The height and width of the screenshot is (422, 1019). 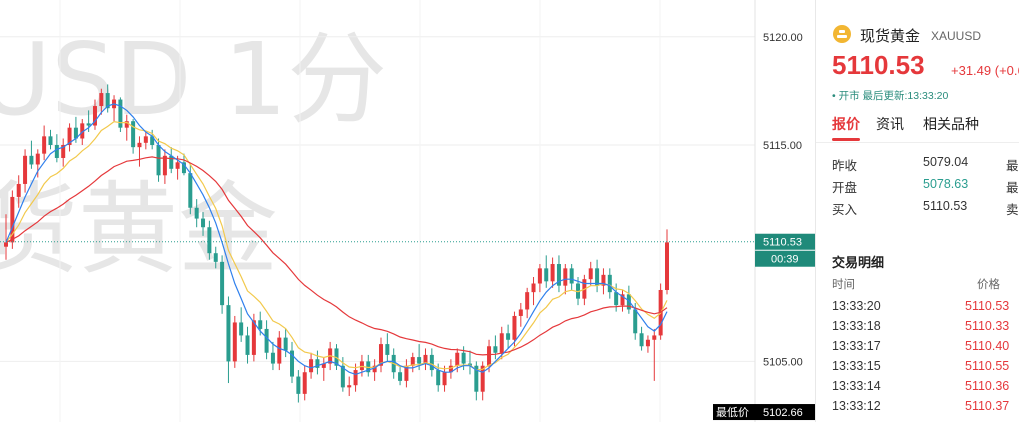 What do you see at coordinates (890, 96) in the screenshot?
I see `market-status: • 开市 最后更新:13:33:20` at bounding box center [890, 96].